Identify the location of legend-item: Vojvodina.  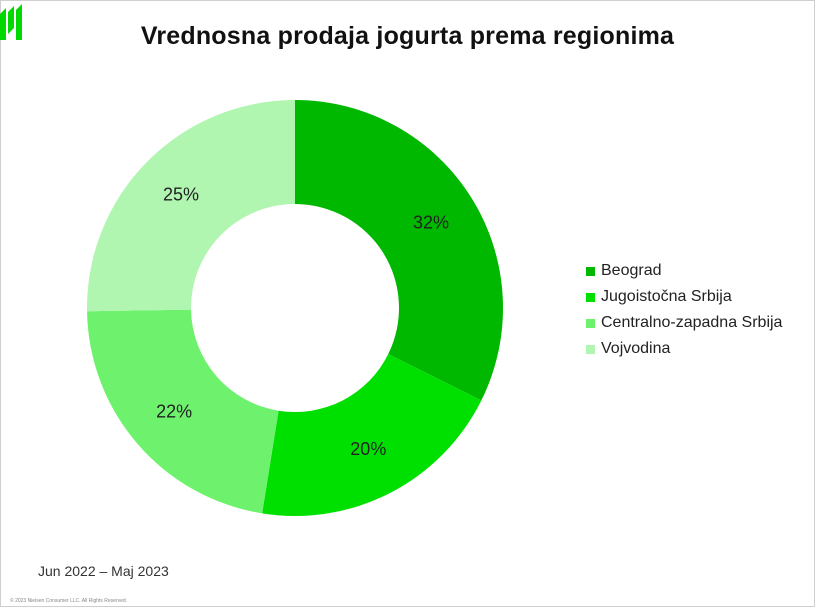
(684, 349).